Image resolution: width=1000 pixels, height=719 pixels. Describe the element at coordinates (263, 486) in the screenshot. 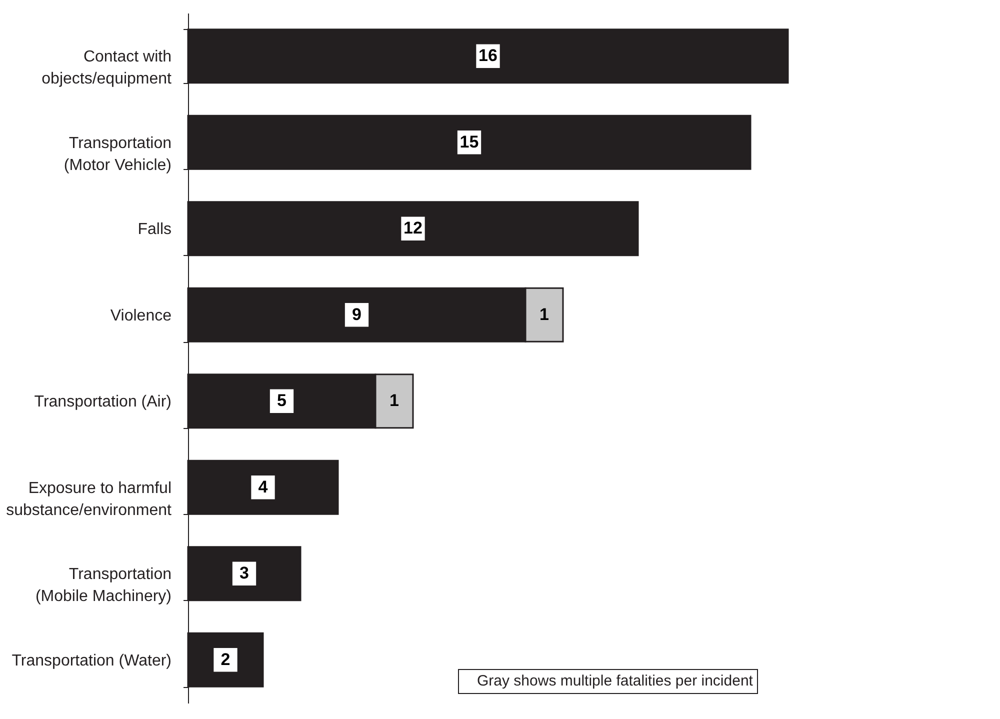

I see `data-label: 4` at that location.